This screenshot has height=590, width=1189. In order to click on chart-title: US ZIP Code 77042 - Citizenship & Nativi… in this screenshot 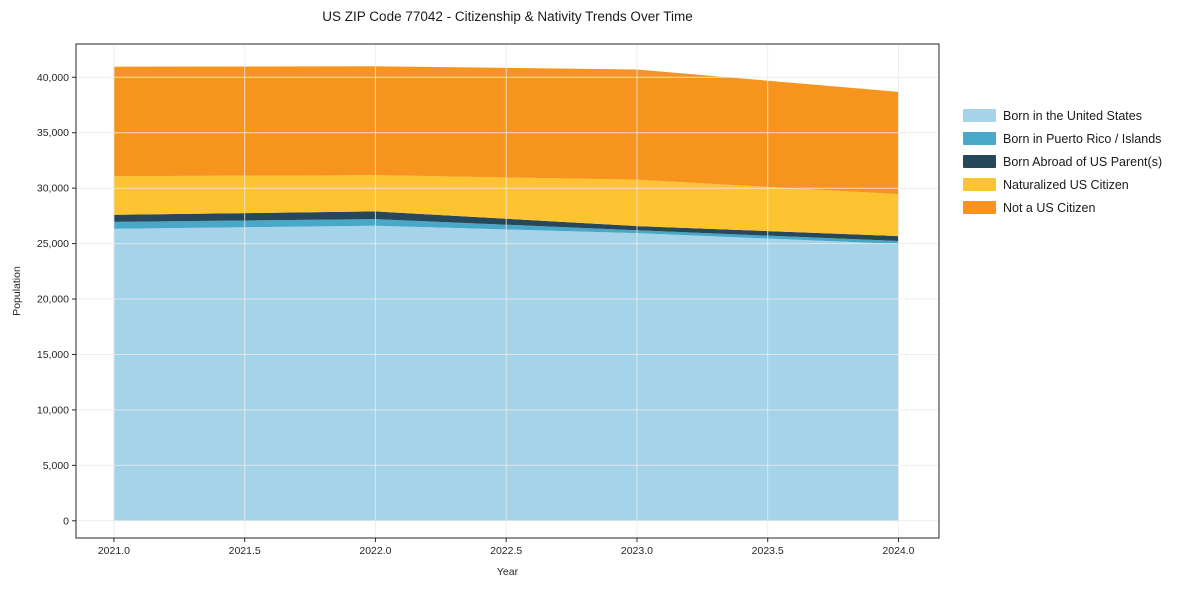, I will do `click(507, 16)`.